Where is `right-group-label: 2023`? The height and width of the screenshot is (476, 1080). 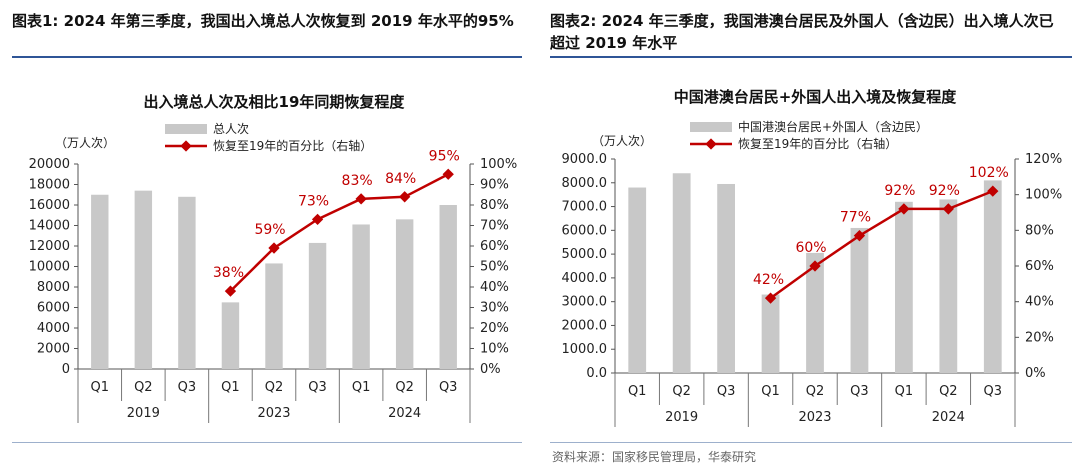 right-group-label: 2023 is located at coordinates (814, 417).